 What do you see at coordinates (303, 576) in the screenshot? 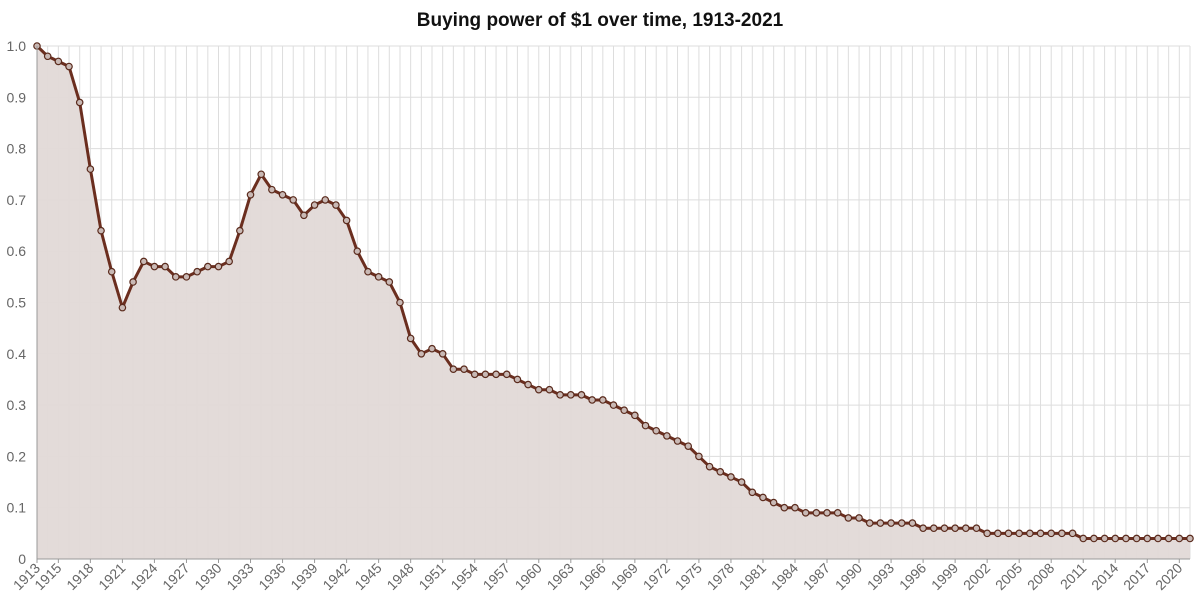
I see `x-tick-label: 1939` at bounding box center [303, 576].